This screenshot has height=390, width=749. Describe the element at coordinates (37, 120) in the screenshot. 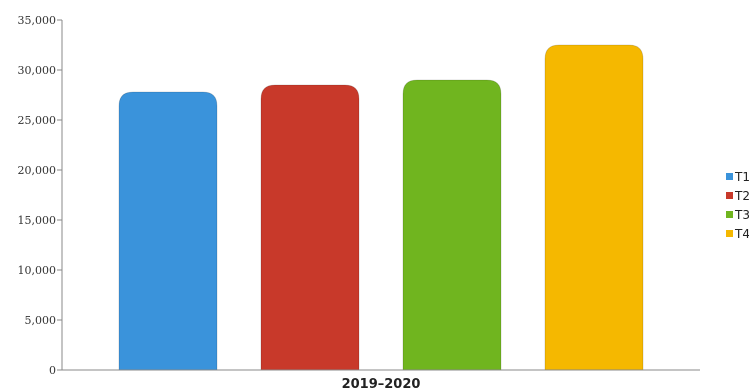

I see `y-tick-label: 25,000` at that location.